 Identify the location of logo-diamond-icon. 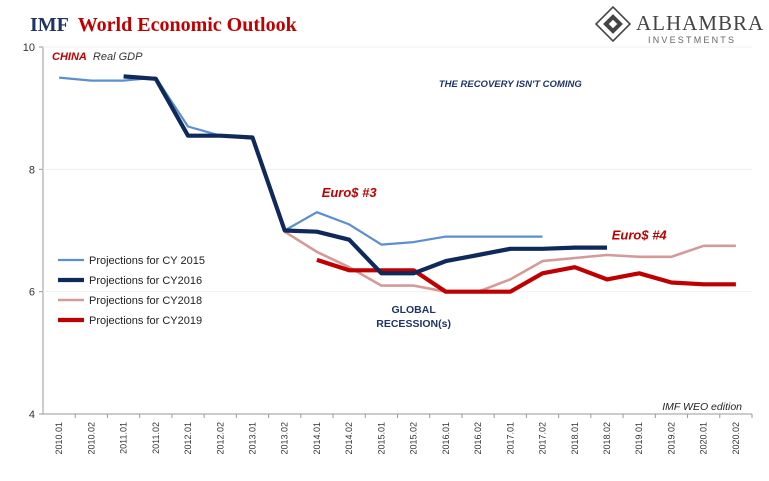
(613, 24).